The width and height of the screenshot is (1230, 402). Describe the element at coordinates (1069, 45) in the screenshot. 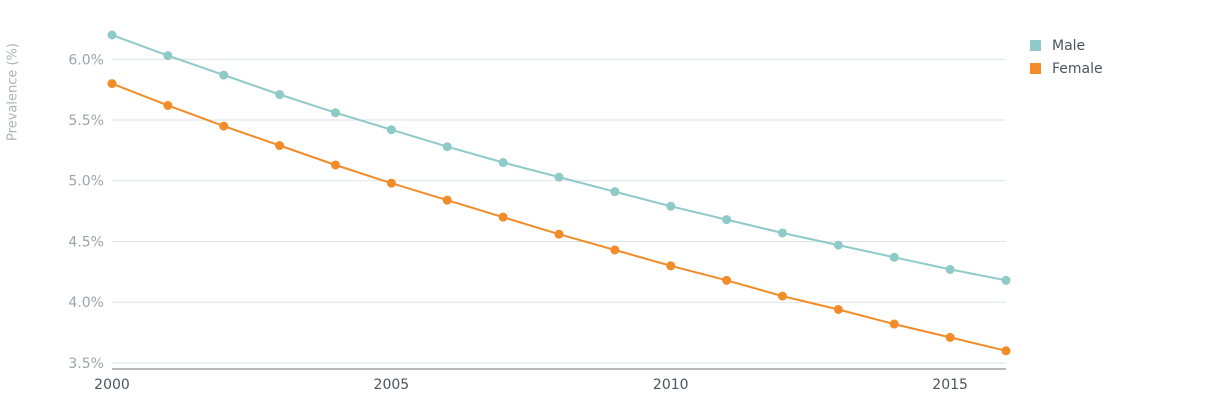

I see `legend-label-male: Male` at that location.